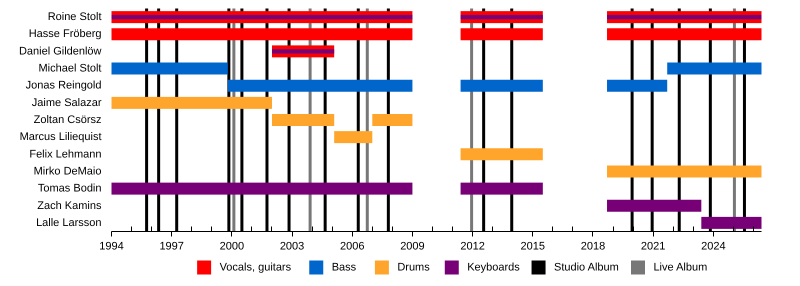  Describe the element at coordinates (472, 246) in the screenshot. I see `x-tick-label: 2012` at that location.